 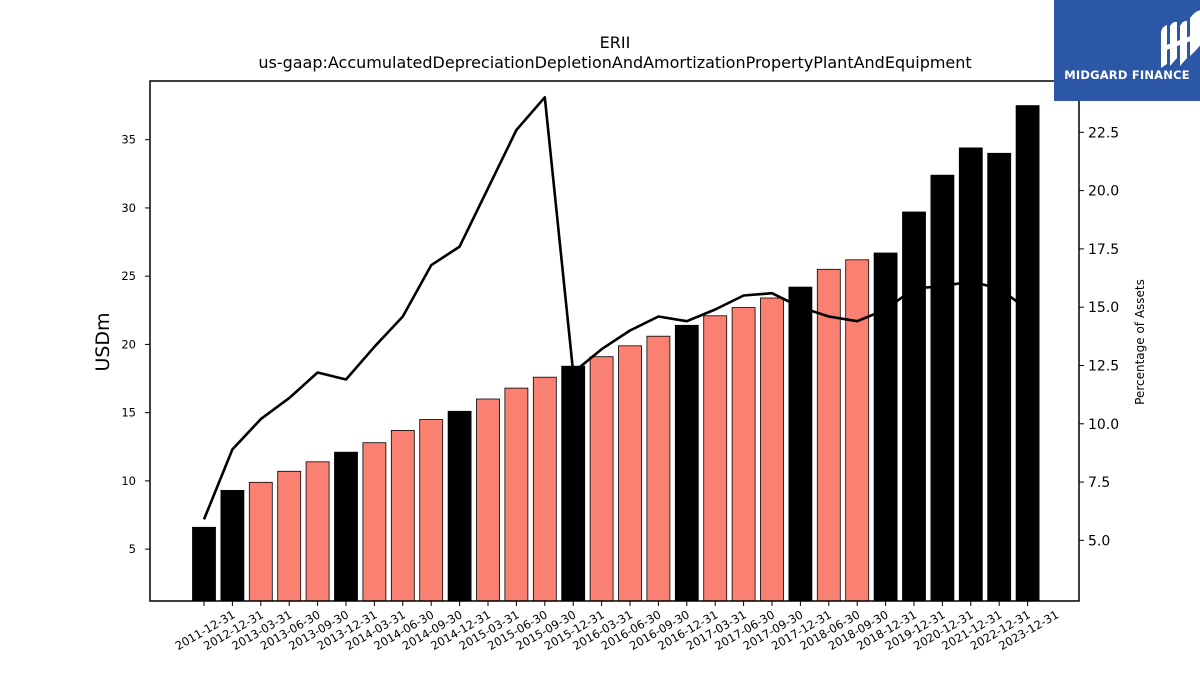 I want to click on y-tick-label: 25, so click(x=128, y=276).